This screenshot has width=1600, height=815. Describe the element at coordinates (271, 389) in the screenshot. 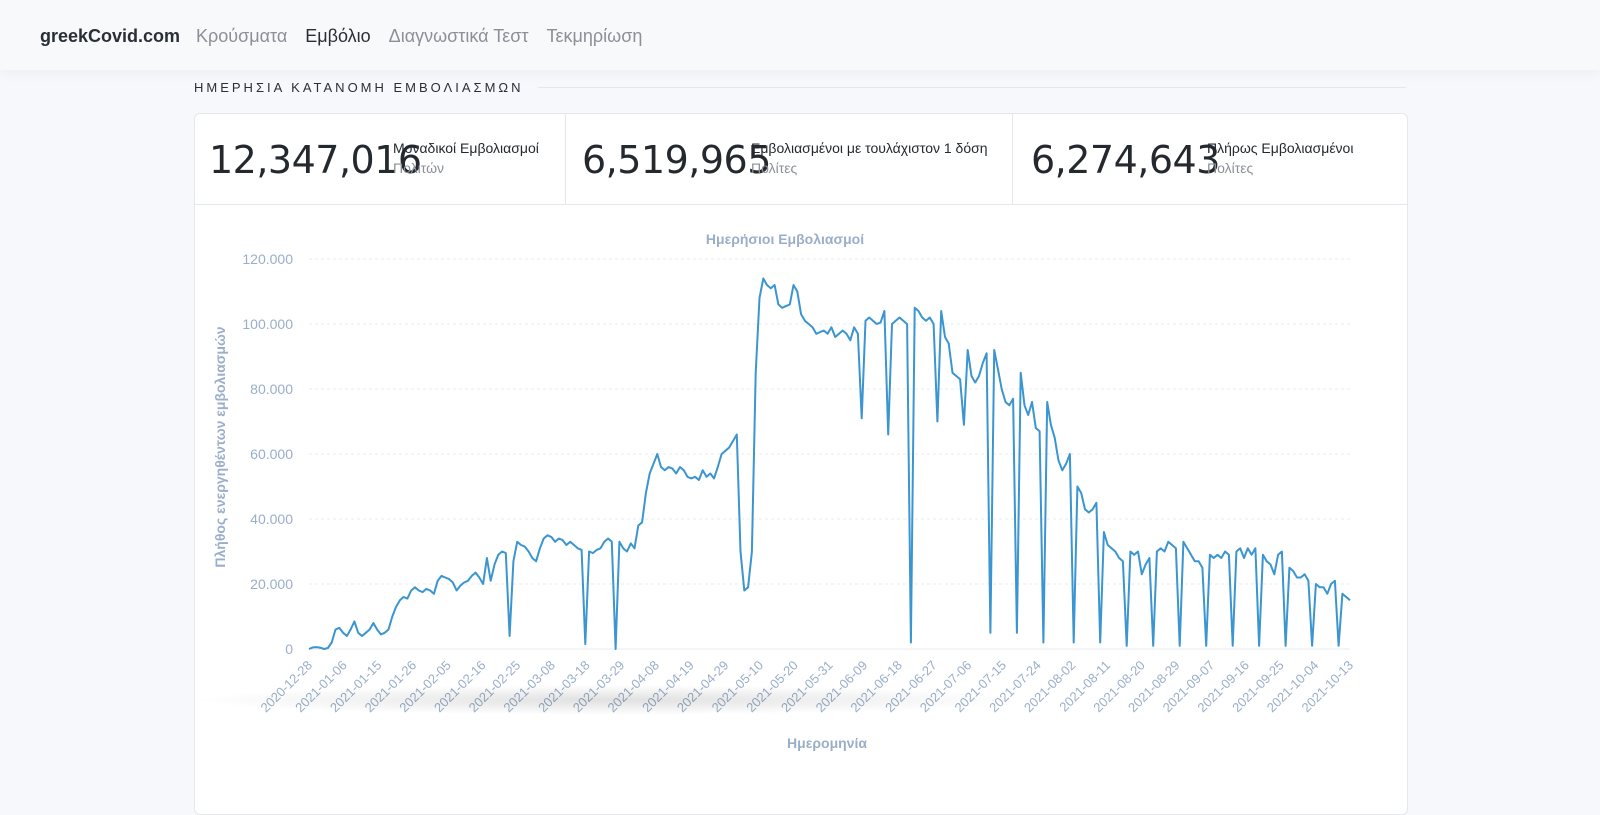

I see `y-tick-label: 80.000` at that location.